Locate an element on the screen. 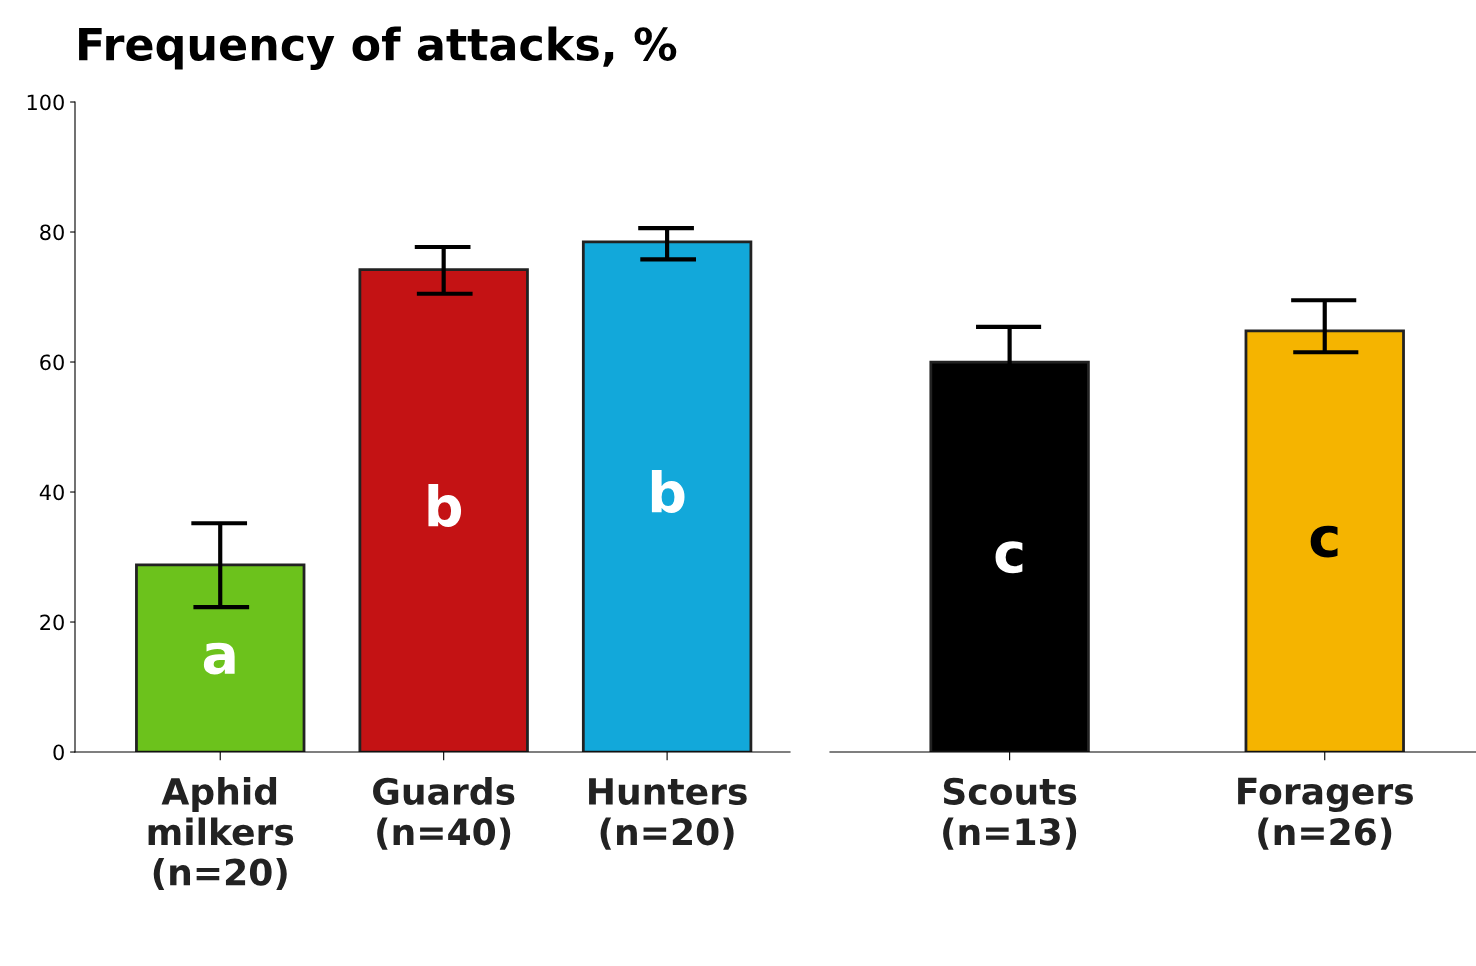 Image resolution: width=1476 pixels, height=966 pixels. y-tick-label: 20 is located at coordinates (52, 622).